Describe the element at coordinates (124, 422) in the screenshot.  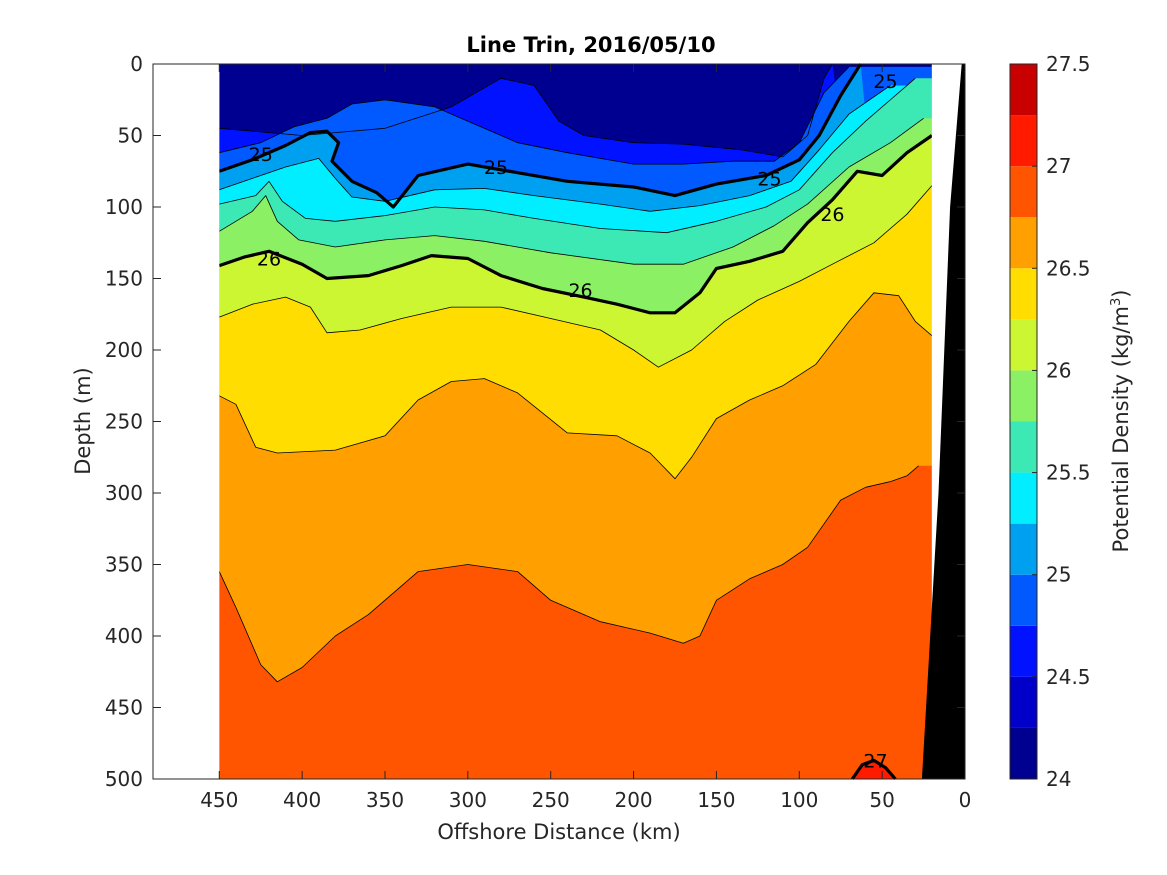
I see `y-tick-label: 250` at that location.